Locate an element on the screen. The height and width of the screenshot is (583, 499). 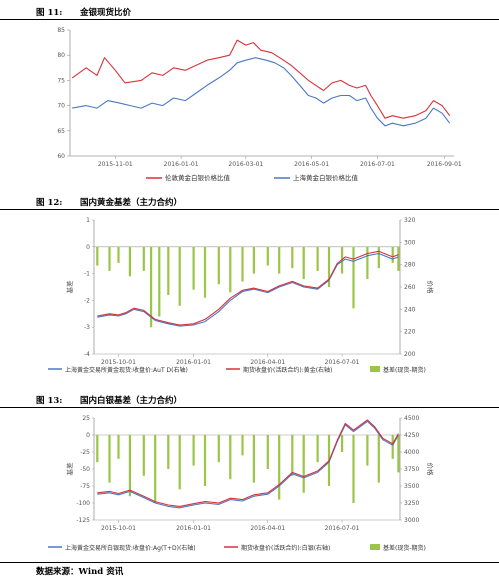
y-tick-label: 80 is located at coordinates (61, 55).